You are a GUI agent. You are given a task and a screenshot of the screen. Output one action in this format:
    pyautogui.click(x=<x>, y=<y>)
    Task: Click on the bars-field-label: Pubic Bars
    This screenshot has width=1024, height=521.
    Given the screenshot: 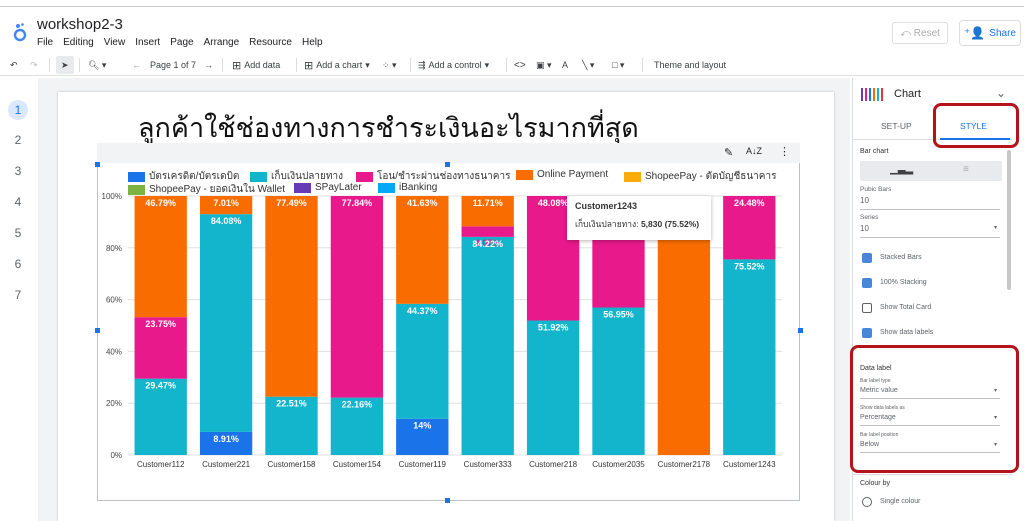 What is the action you would take?
    pyautogui.click(x=876, y=189)
    